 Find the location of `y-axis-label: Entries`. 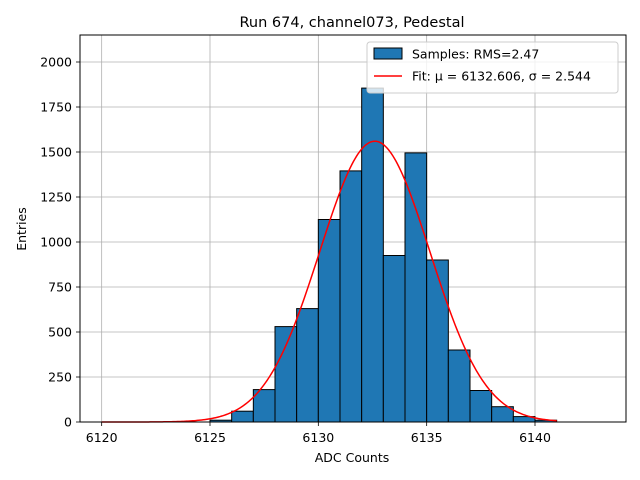

y-axis-label: Entries is located at coordinates (21, 229).